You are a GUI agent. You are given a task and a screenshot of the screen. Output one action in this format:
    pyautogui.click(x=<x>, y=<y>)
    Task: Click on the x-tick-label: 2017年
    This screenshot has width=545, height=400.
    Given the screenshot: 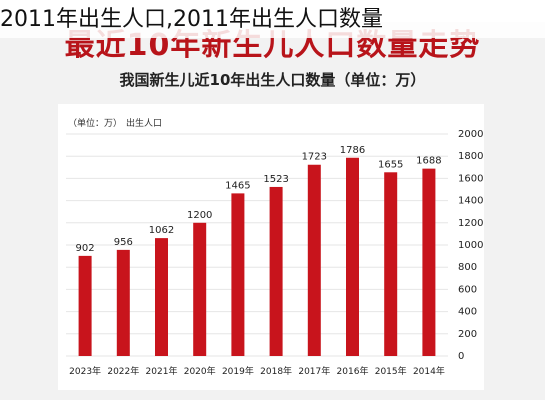 What is the action you would take?
    pyautogui.click(x=314, y=371)
    